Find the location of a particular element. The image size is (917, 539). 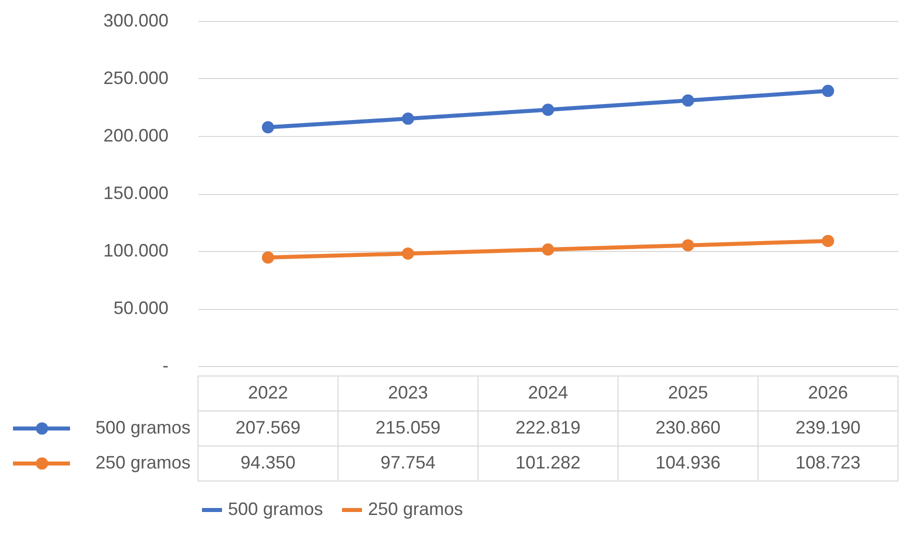

data-label: 222.819 is located at coordinates (548, 428).